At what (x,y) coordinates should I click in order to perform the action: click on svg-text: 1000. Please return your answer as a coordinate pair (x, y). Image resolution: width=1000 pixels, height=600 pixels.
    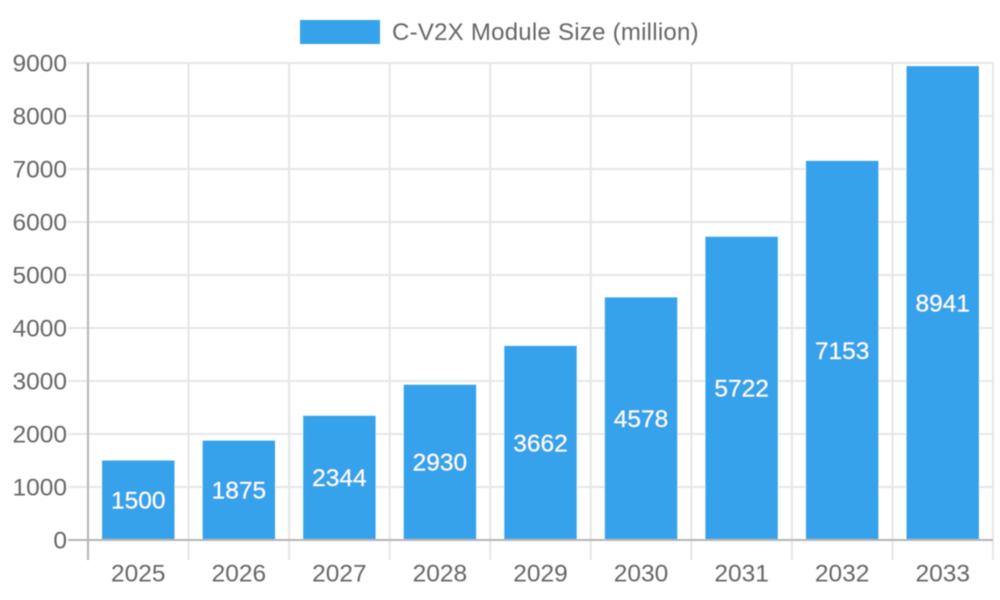
    Looking at the image, I should click on (39, 487).